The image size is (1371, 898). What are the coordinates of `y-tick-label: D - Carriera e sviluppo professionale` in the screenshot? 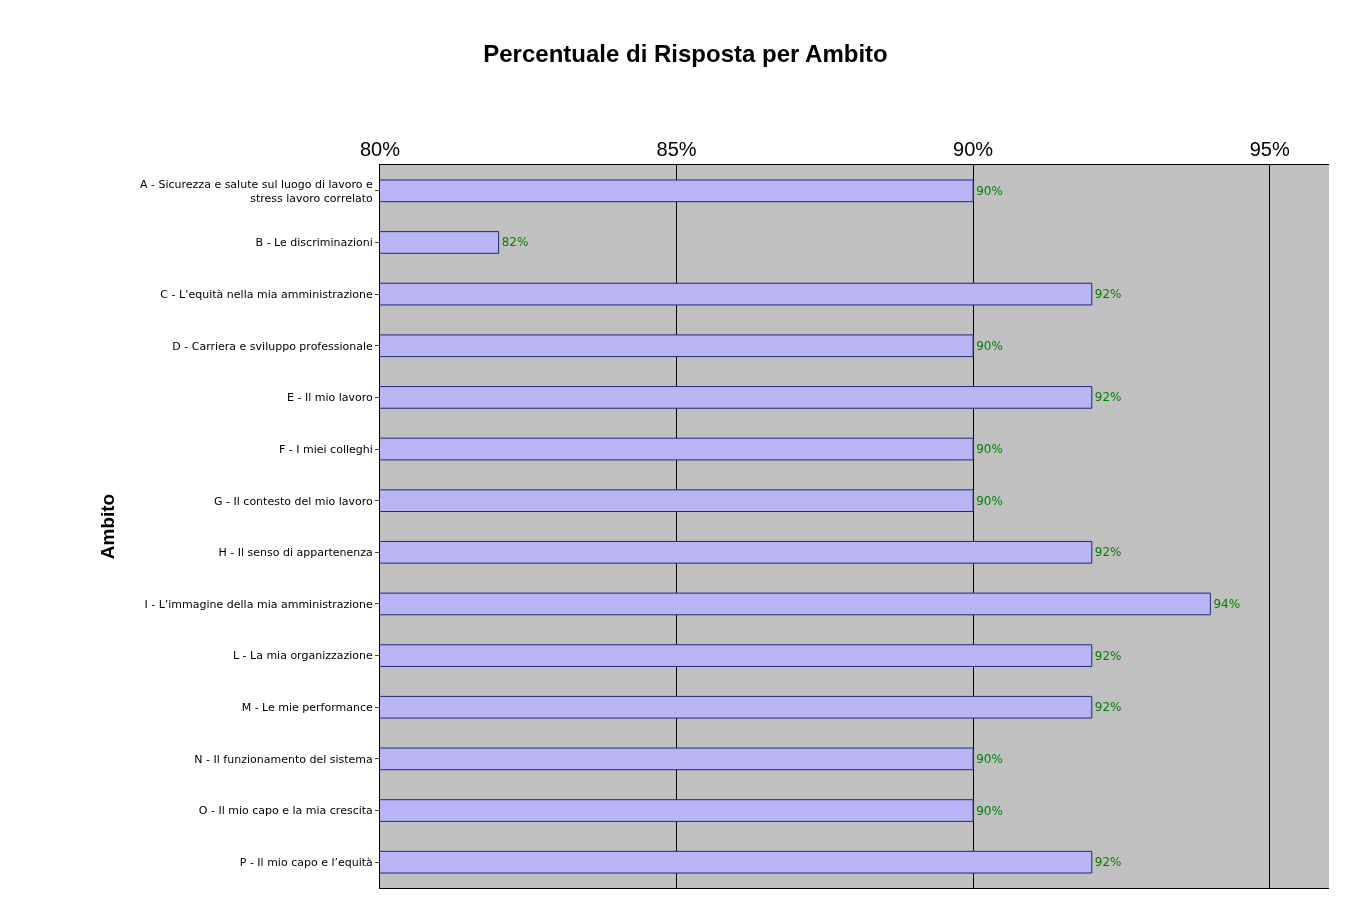 It's located at (273, 346).